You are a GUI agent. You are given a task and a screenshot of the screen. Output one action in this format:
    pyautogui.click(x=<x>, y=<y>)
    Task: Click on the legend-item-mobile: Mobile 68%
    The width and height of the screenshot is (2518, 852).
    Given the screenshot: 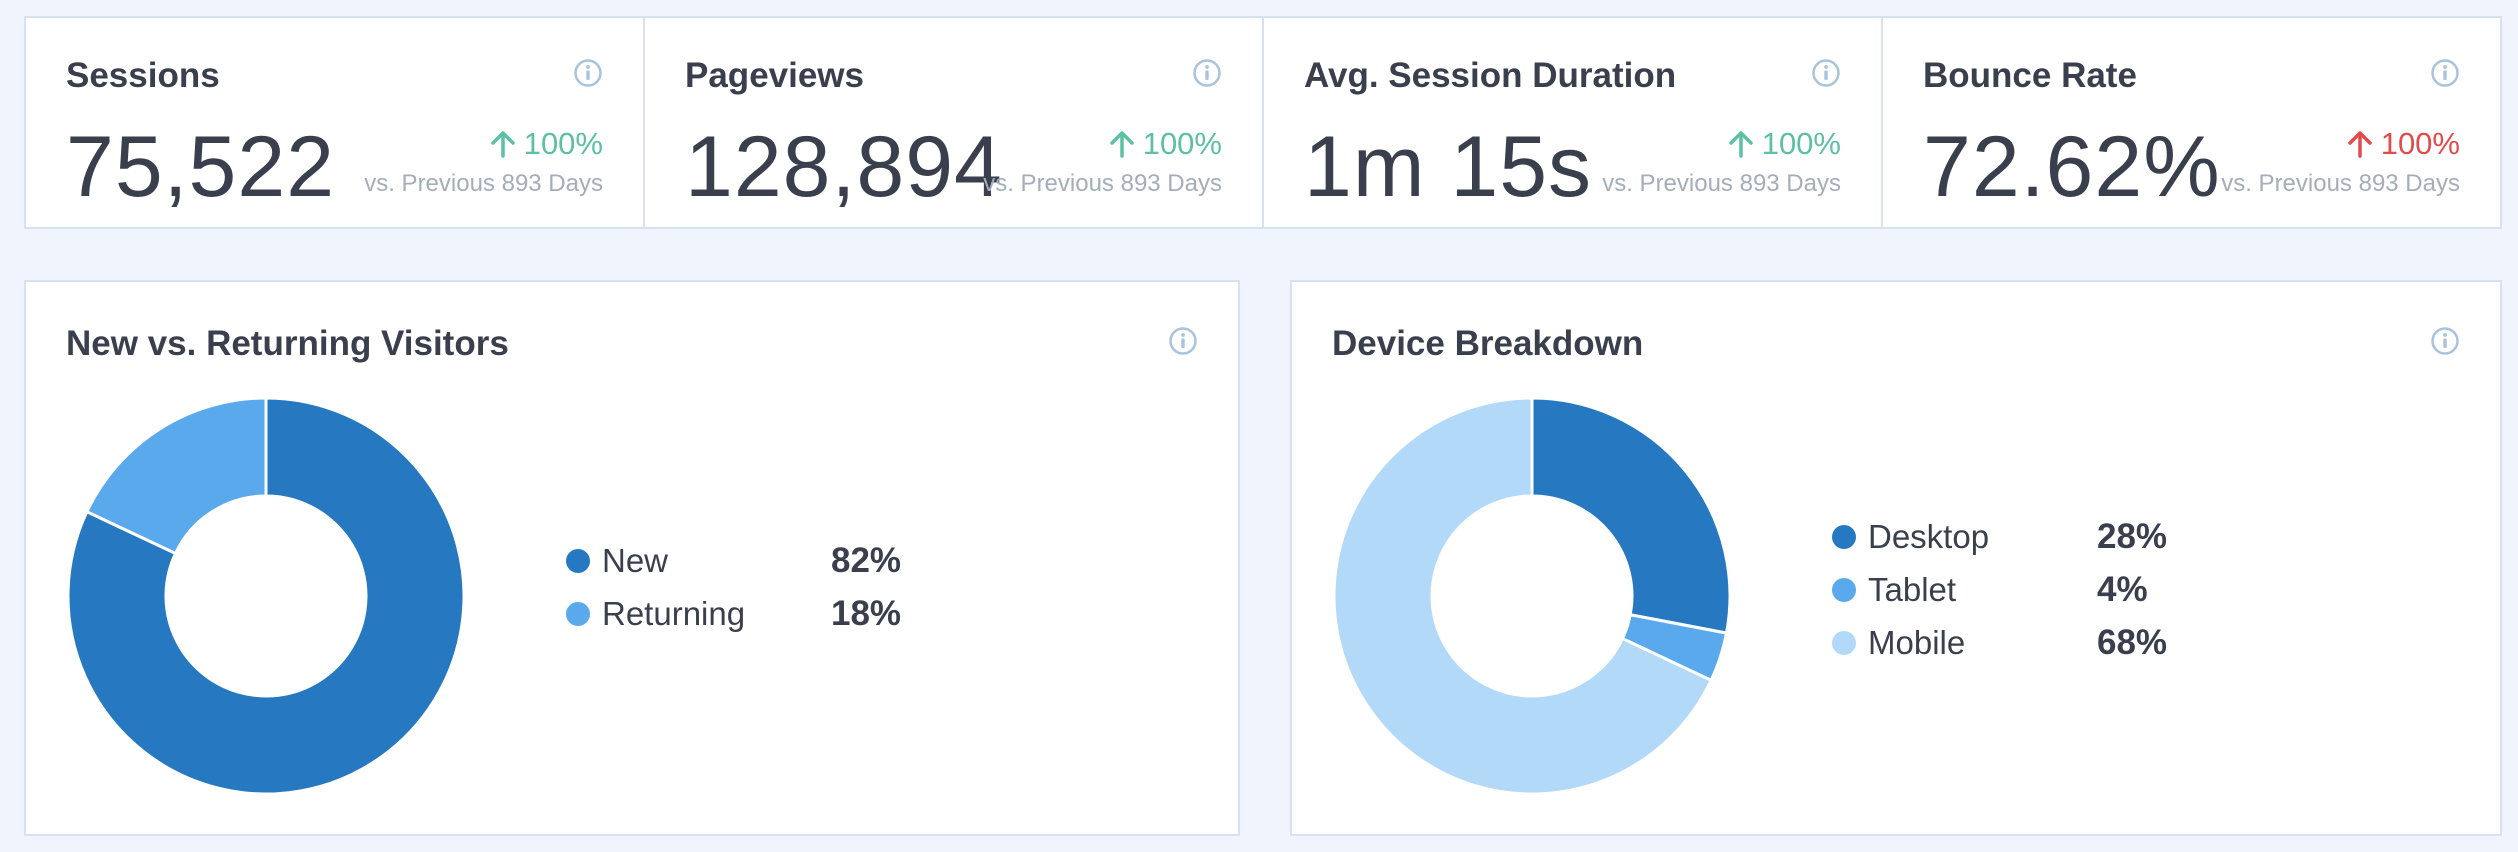 What is the action you would take?
    pyautogui.click(x=2022, y=642)
    